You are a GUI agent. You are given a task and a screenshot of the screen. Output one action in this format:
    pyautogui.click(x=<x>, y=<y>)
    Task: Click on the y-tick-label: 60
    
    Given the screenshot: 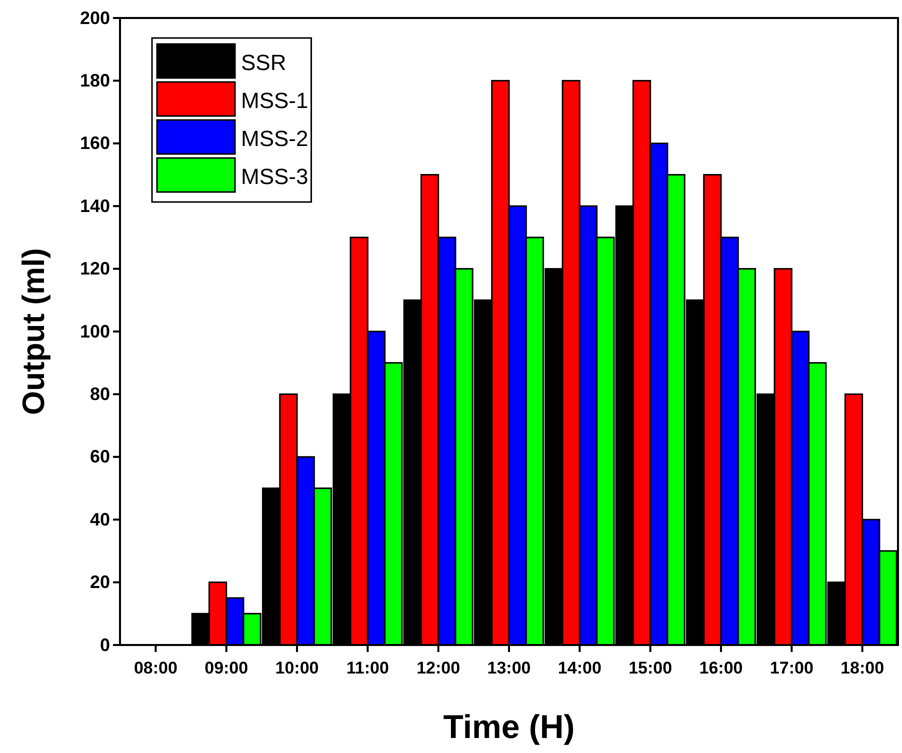 What is the action you would take?
    pyautogui.click(x=100, y=456)
    